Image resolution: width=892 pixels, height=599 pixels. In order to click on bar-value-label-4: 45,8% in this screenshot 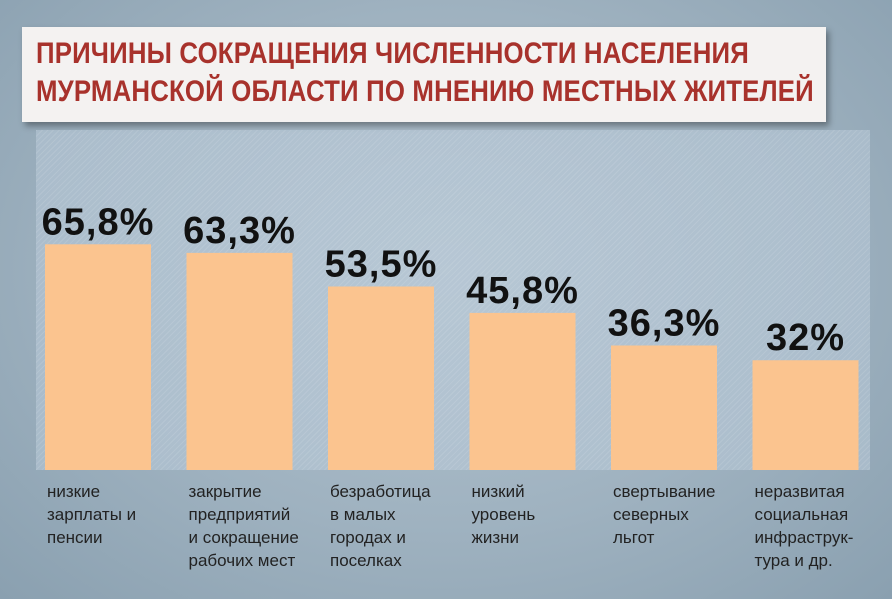, I will do `click(522, 291)`.